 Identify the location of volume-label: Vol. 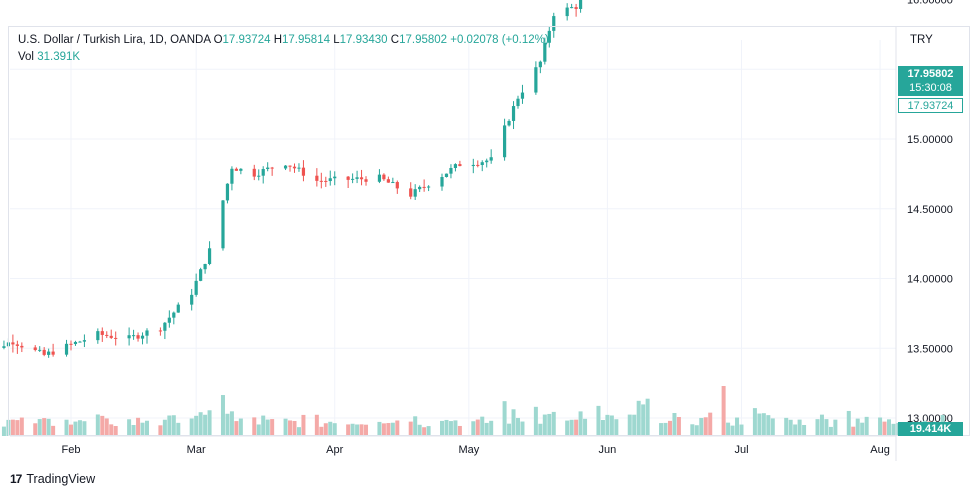
(26, 57).